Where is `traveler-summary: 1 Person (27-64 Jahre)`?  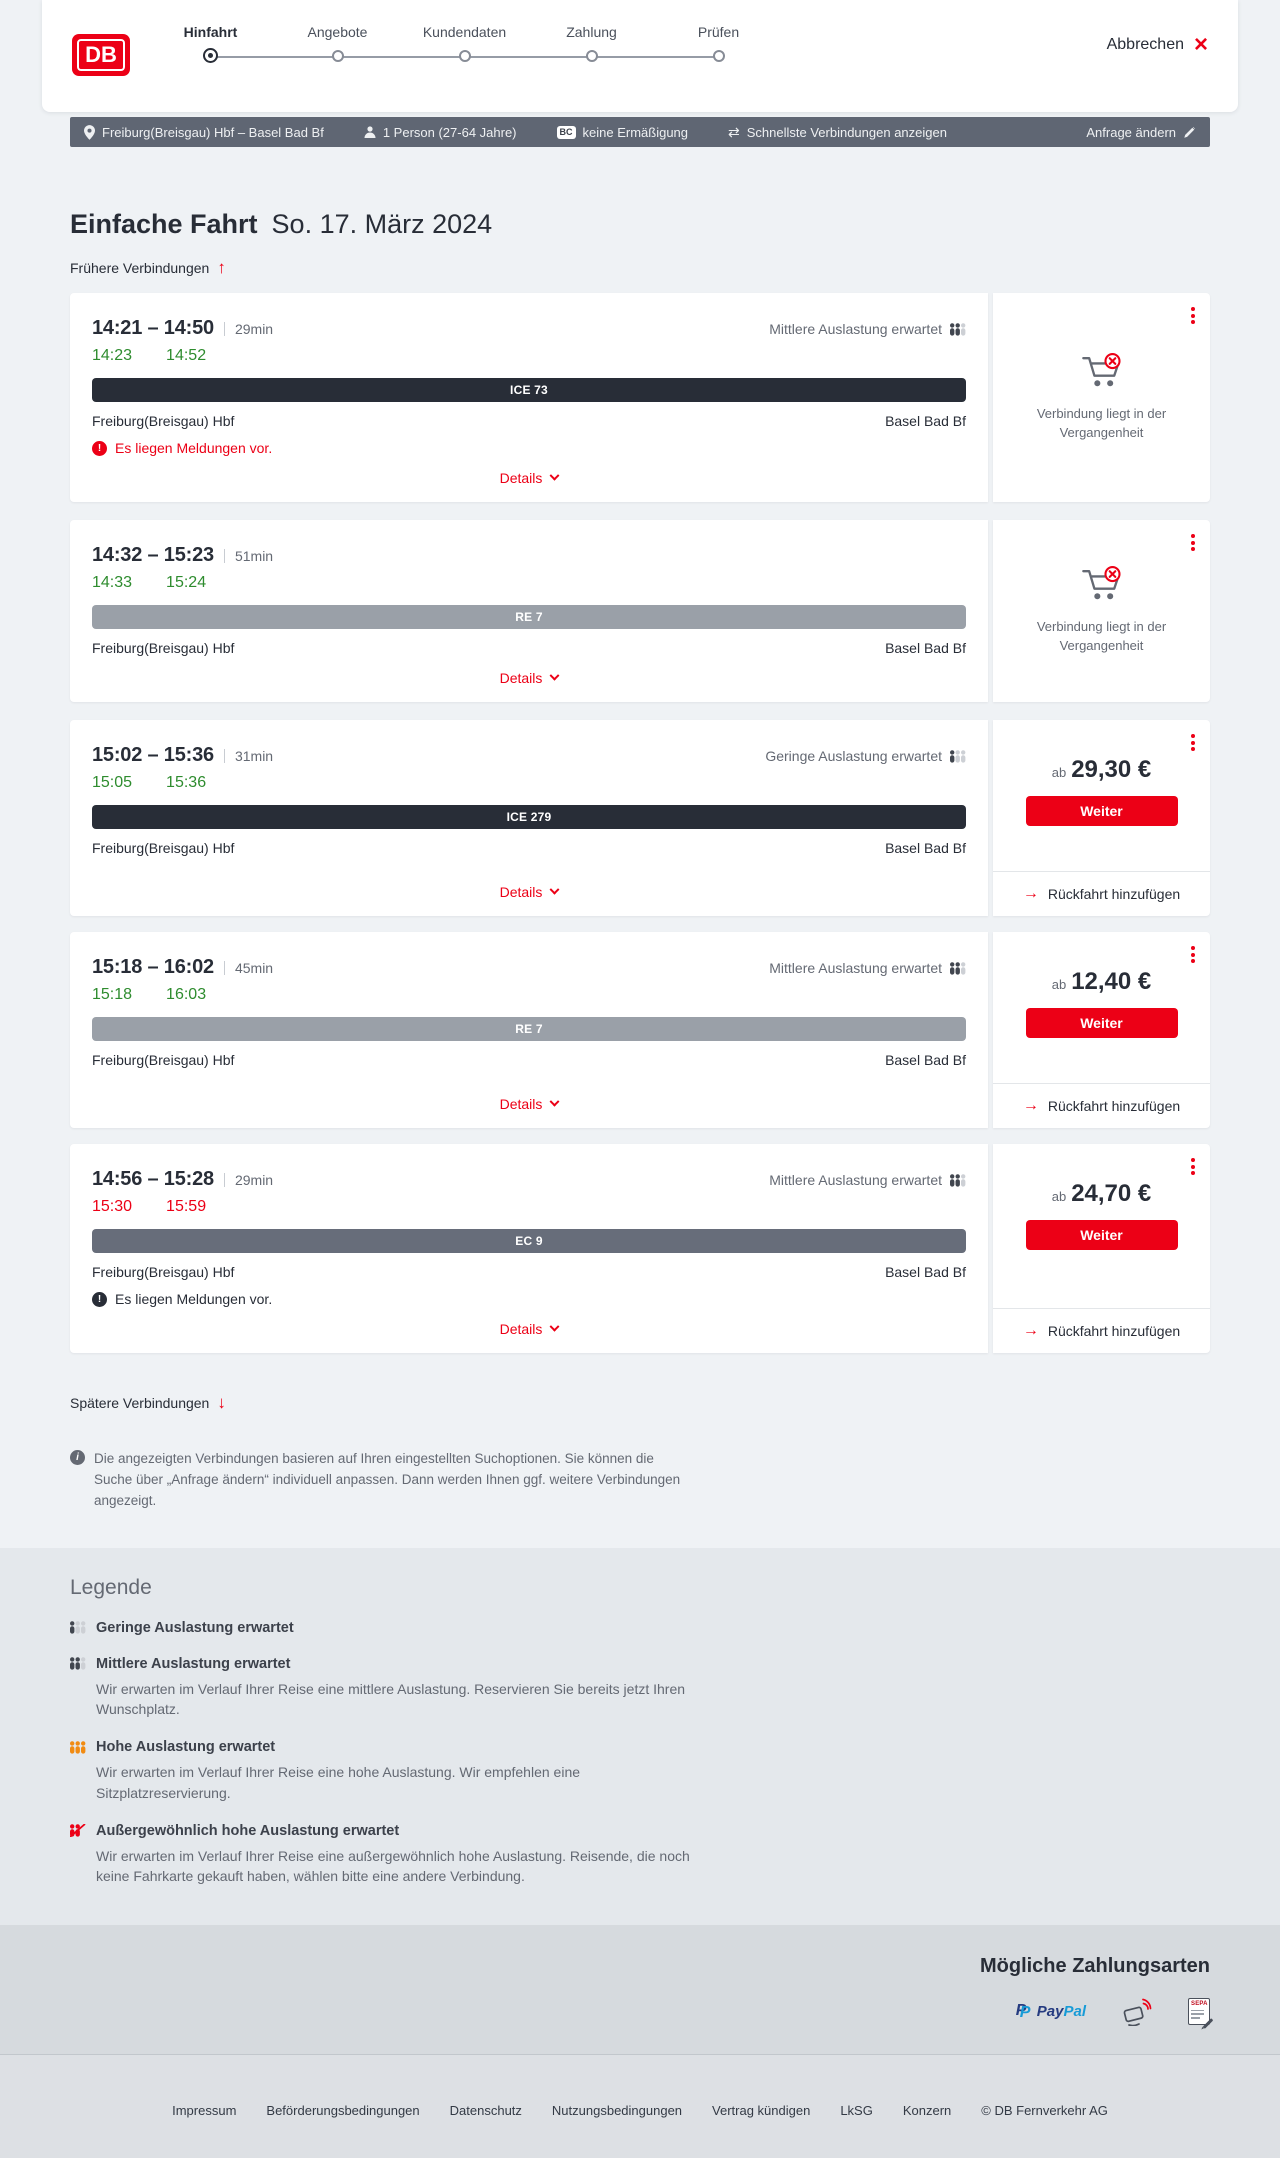 traveler-summary: 1 Person (27-64 Jahre) is located at coordinates (440, 132).